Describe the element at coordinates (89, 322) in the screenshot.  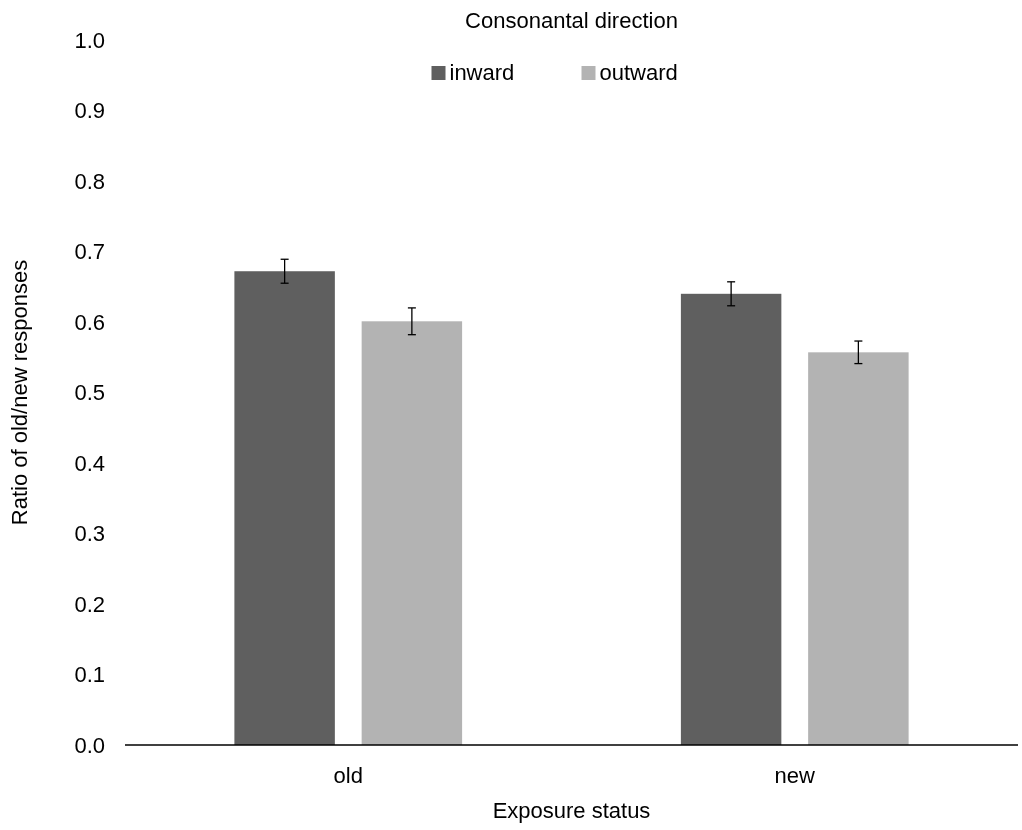
I see `y-tick-label: 0.6` at that location.